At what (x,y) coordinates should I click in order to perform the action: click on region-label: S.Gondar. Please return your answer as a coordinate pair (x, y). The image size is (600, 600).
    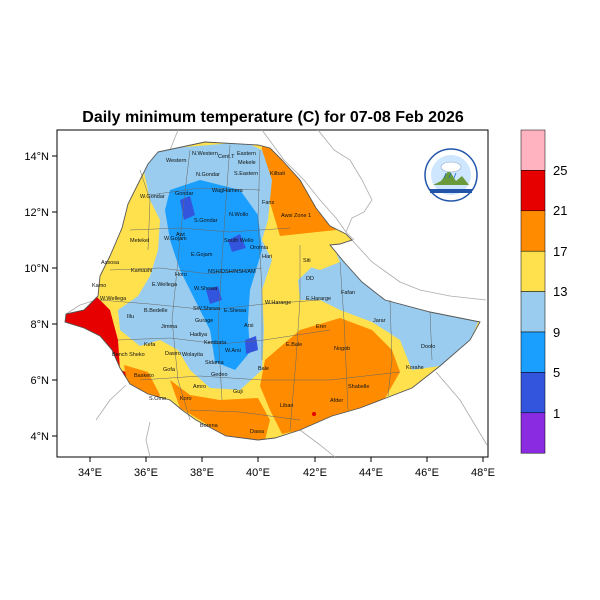
    Looking at the image, I should click on (206, 221).